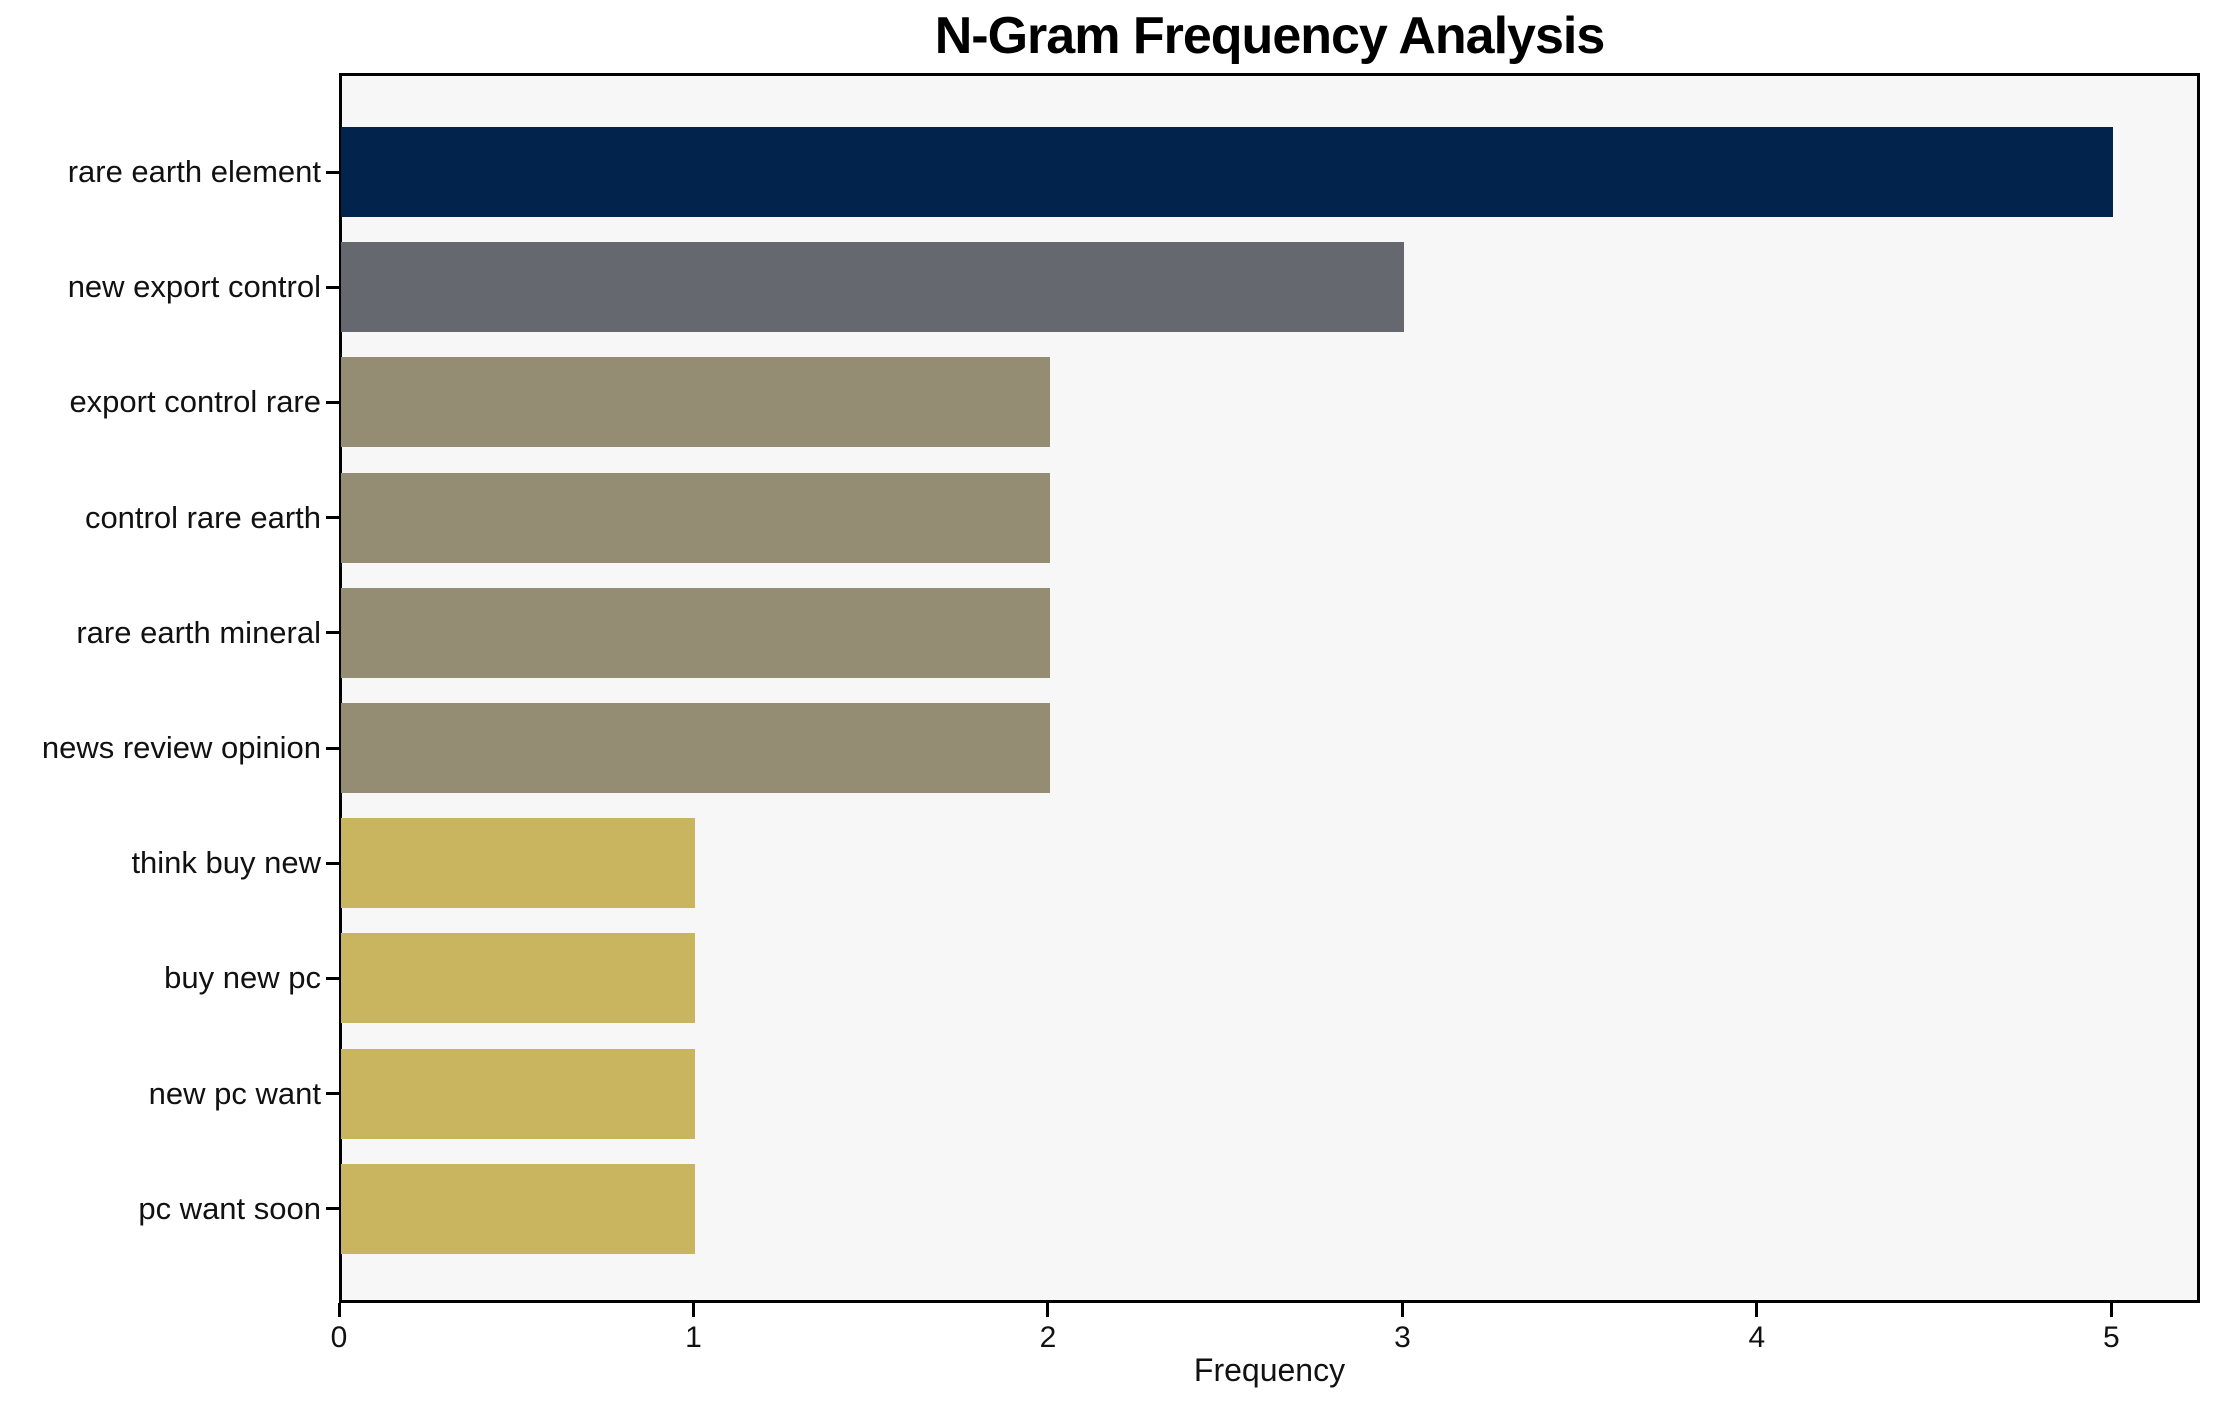  I want to click on y-tick-label: pc want soon, so click(229, 1208).